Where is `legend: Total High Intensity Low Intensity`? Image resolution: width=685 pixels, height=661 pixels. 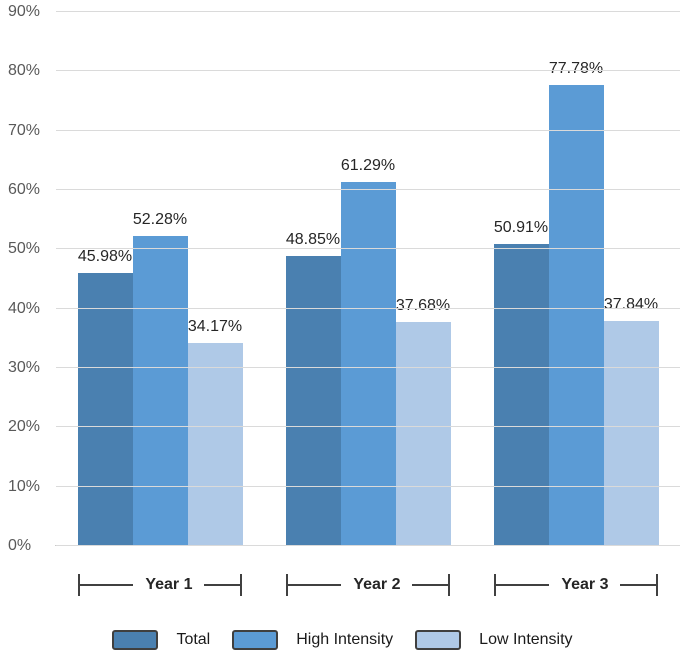
legend: Total High Intensity Low Intensity is located at coordinates (342, 640).